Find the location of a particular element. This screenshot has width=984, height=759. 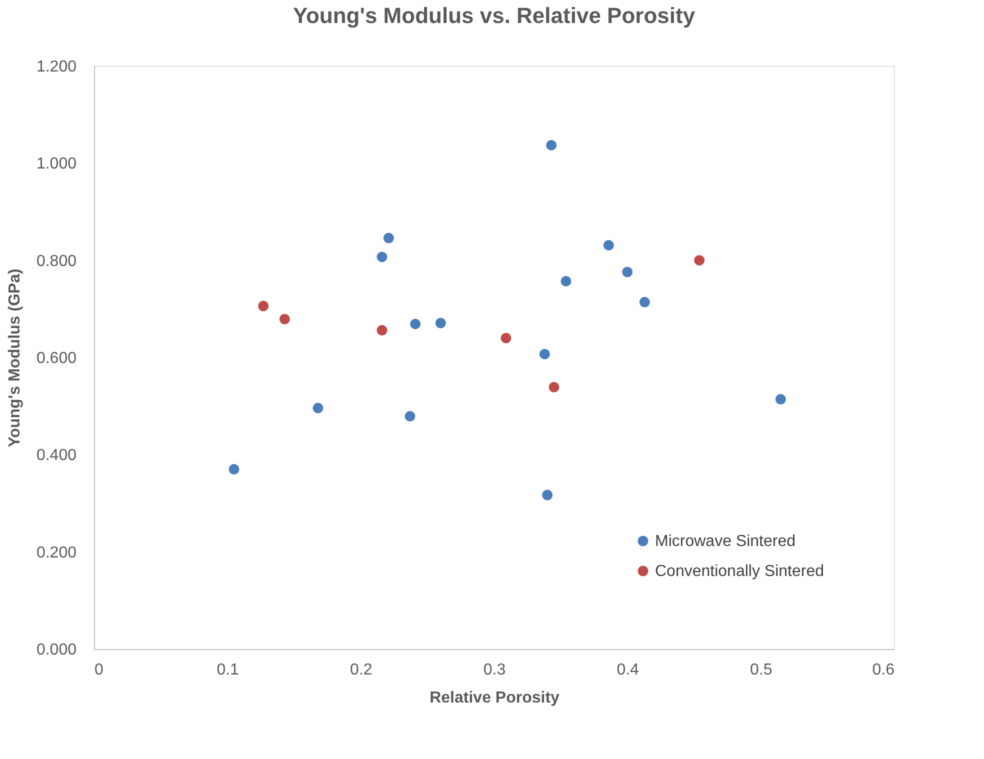

x-axis-title: Relative Porosity is located at coordinates (495, 698).